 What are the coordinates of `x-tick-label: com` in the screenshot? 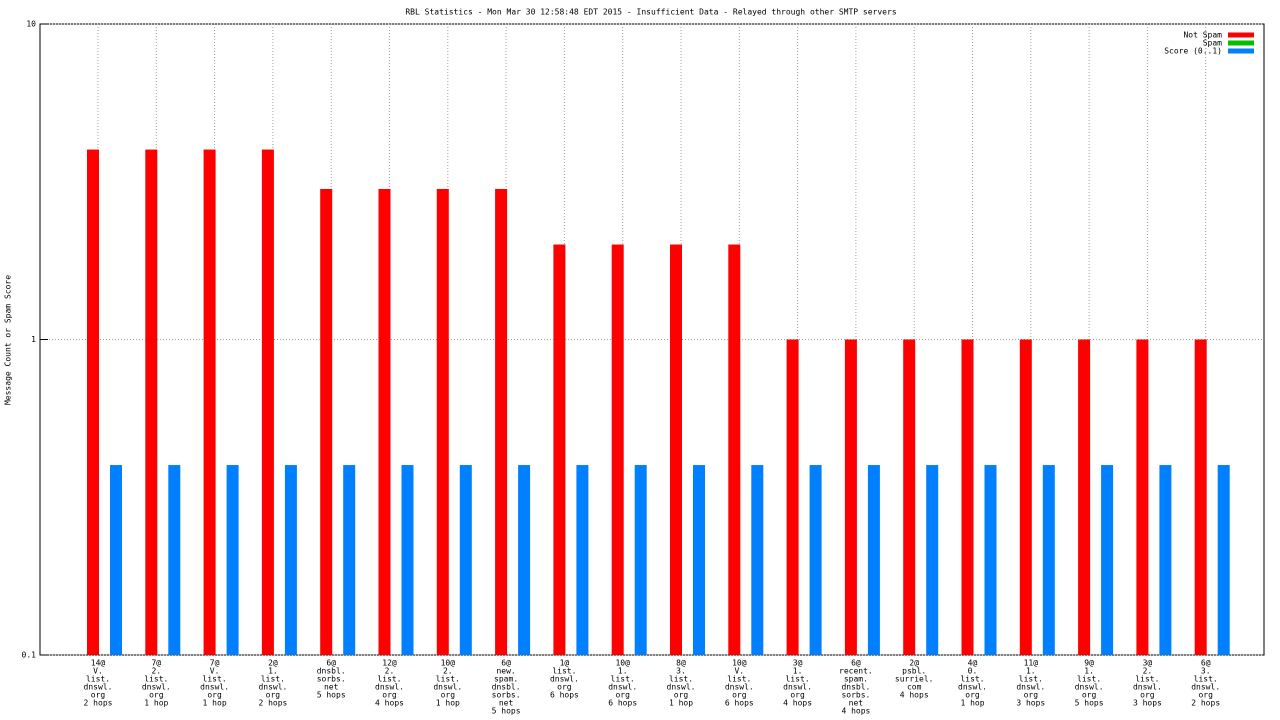 It's located at (914, 687).